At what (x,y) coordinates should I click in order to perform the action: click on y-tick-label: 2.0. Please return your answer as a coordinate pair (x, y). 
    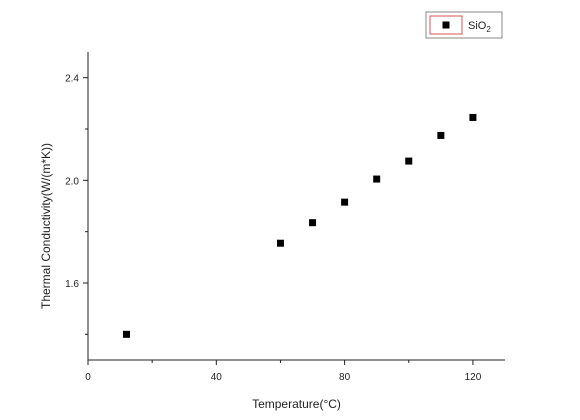
    Looking at the image, I should click on (72, 181).